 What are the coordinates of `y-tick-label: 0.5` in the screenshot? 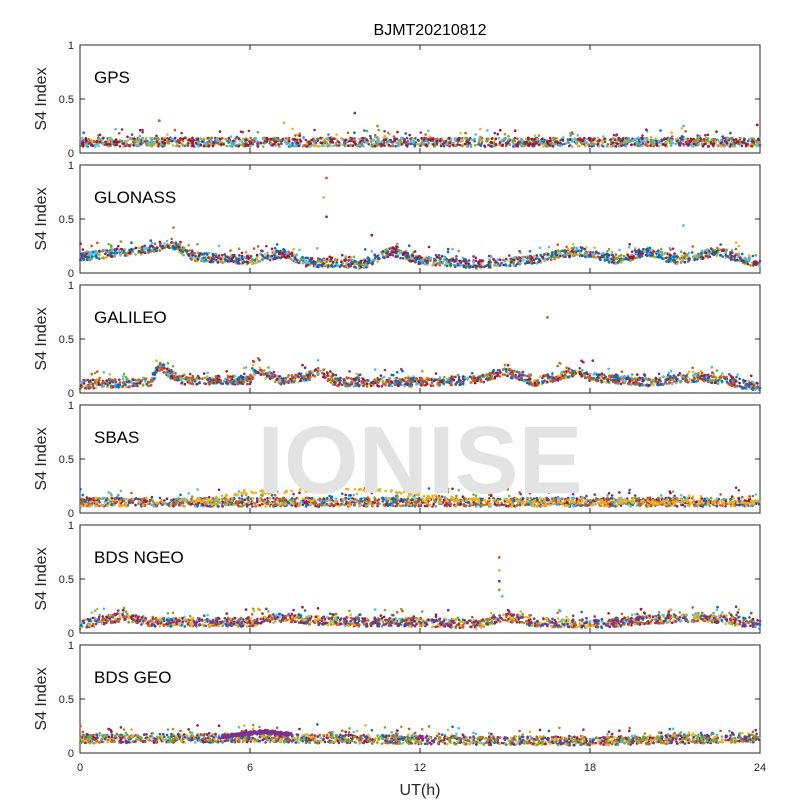 It's located at (66, 220).